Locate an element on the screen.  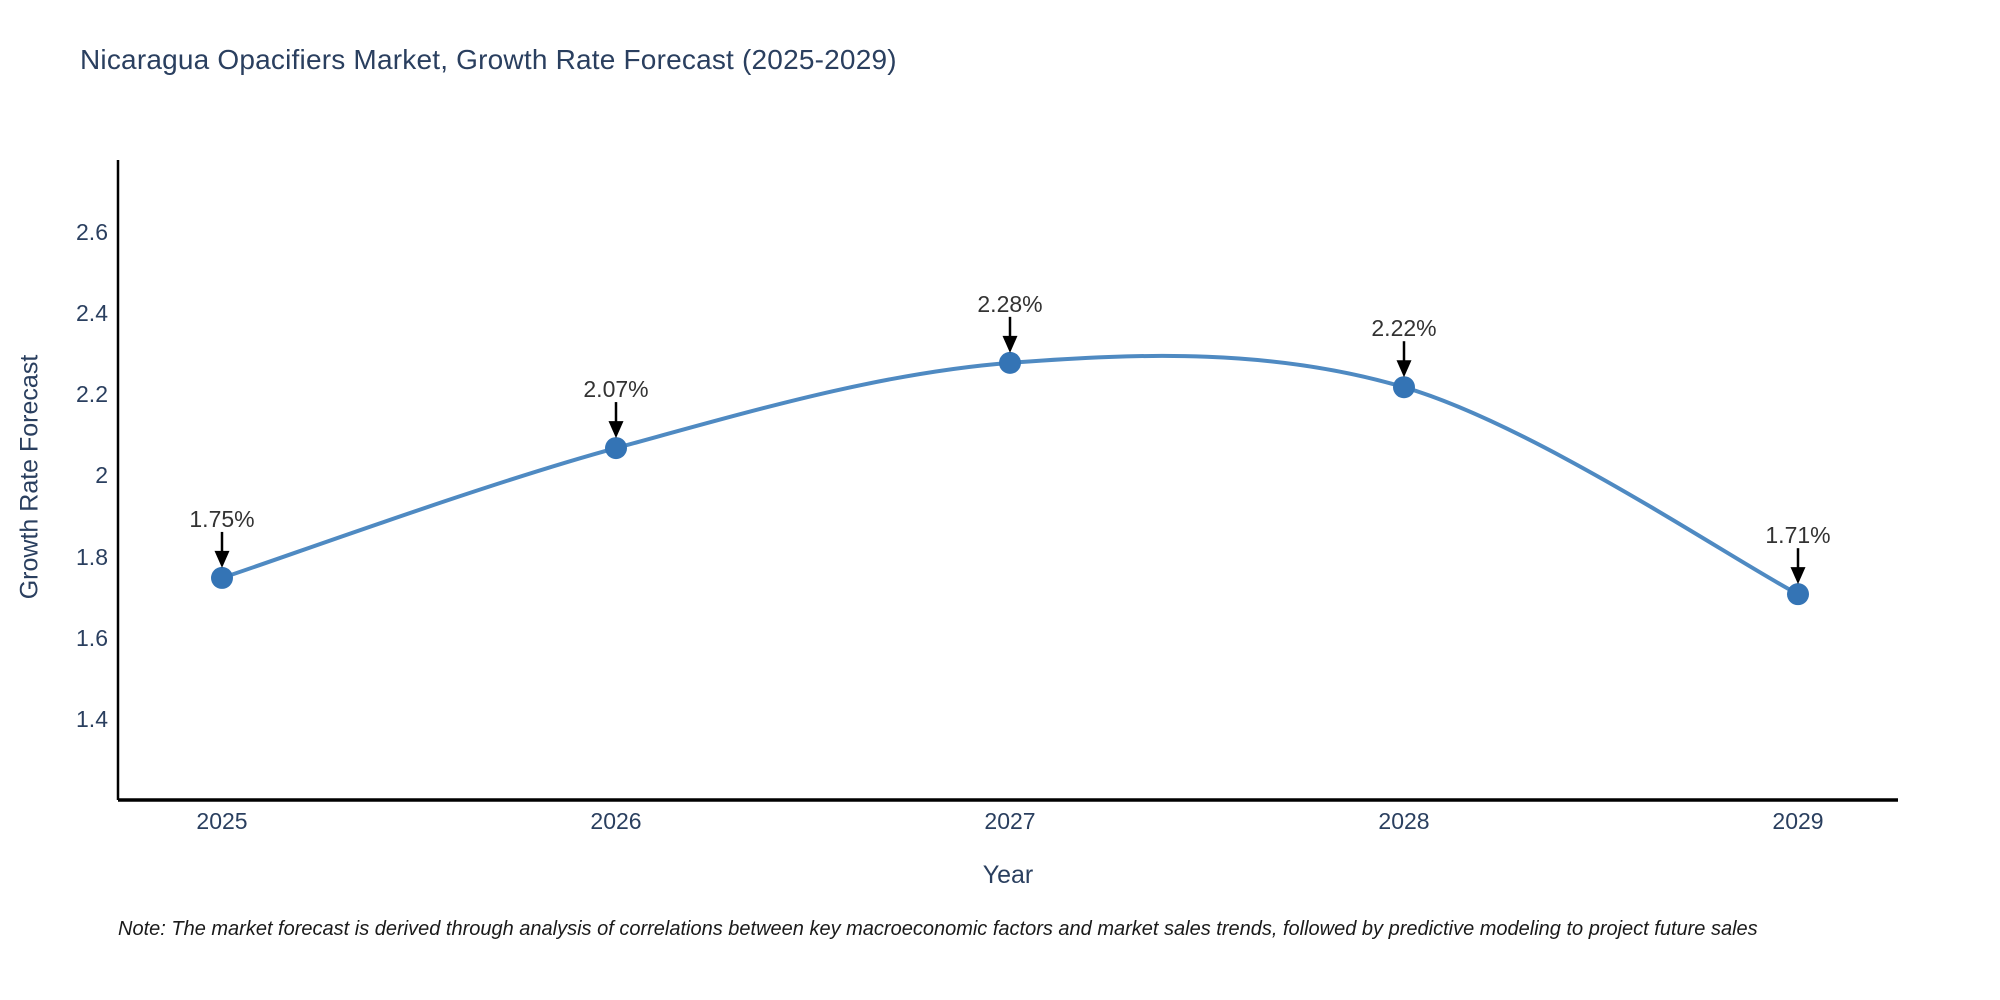
y-tick-label: 2.2 is located at coordinates (92, 394).